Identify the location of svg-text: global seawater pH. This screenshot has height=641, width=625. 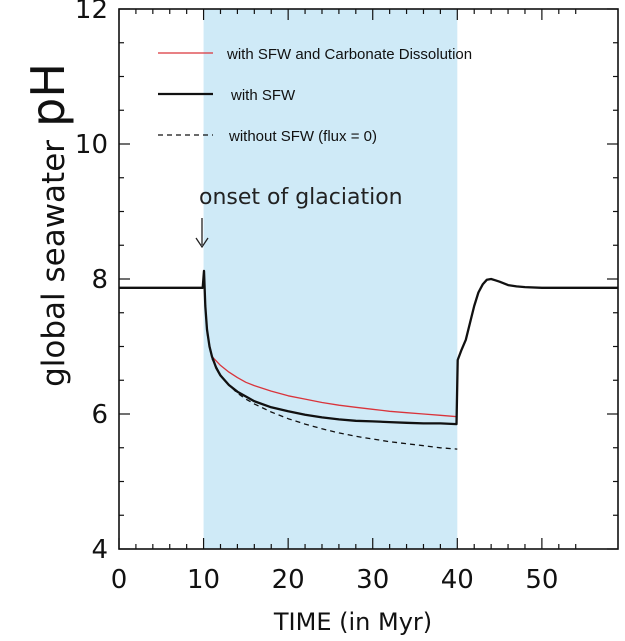
(48, 225).